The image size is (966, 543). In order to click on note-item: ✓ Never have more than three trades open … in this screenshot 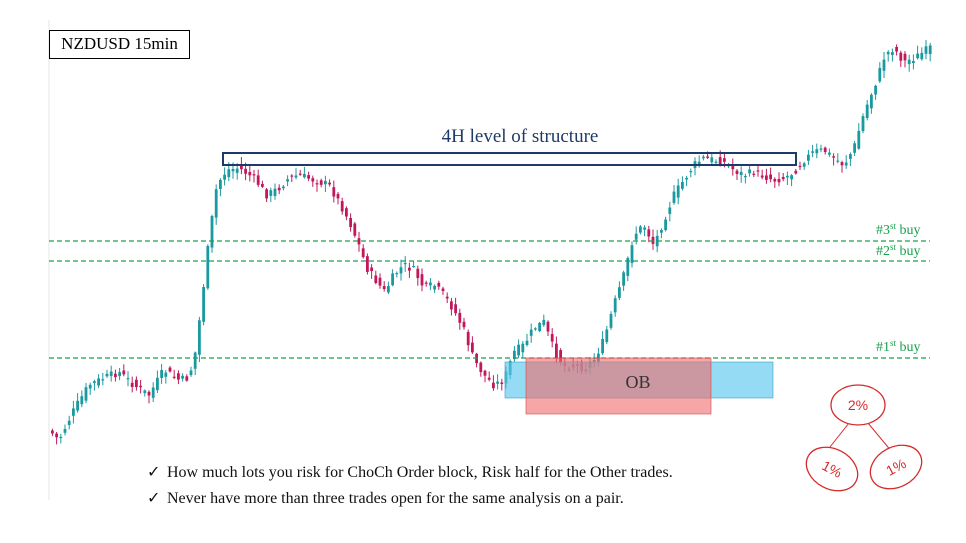, I will do `click(410, 499)`.